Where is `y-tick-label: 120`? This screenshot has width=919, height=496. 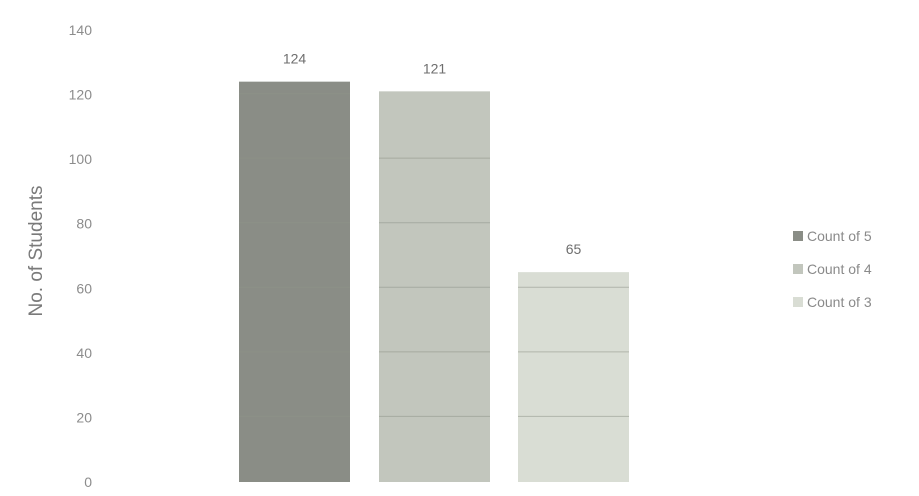 y-tick-label: 120 is located at coordinates (81, 95).